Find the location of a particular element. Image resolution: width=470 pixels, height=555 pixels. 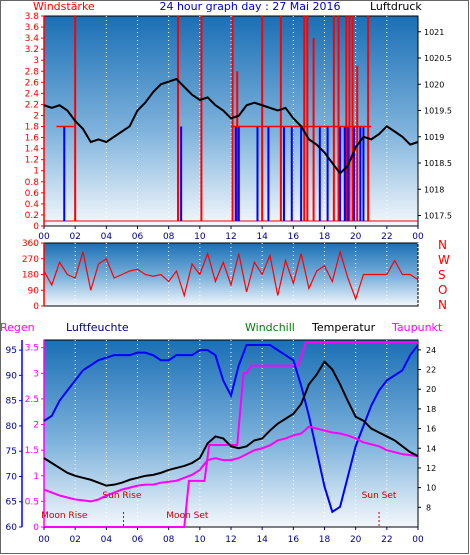

temp-tick-label: 12 is located at coordinates (431, 468).